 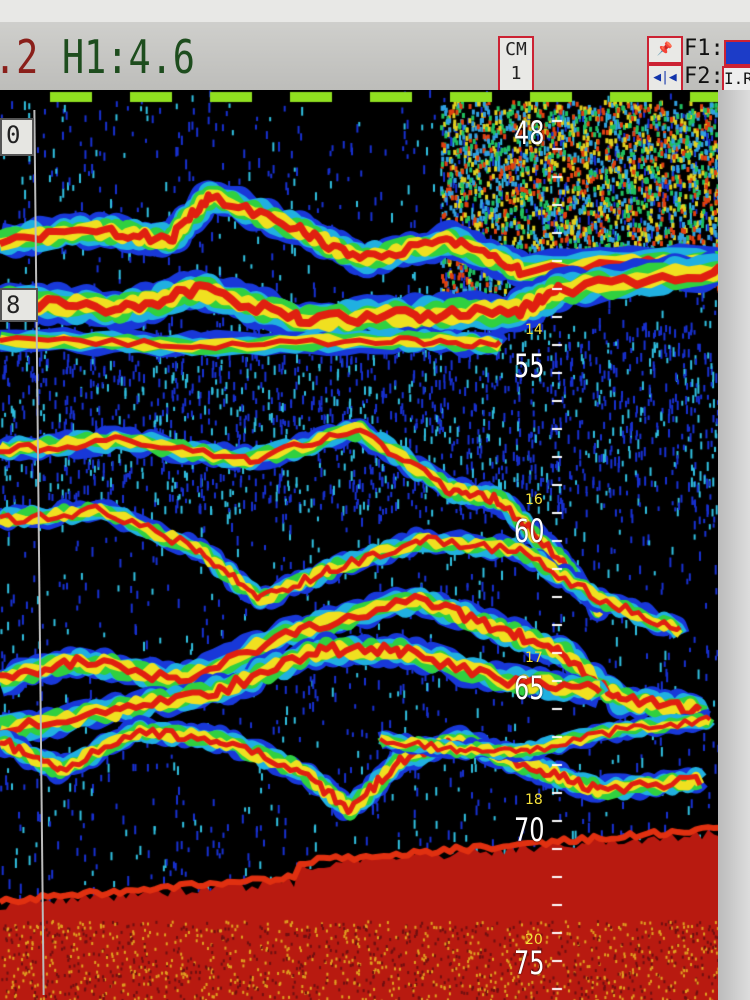 I want to click on left-value-1: 8, so click(x=19, y=305).